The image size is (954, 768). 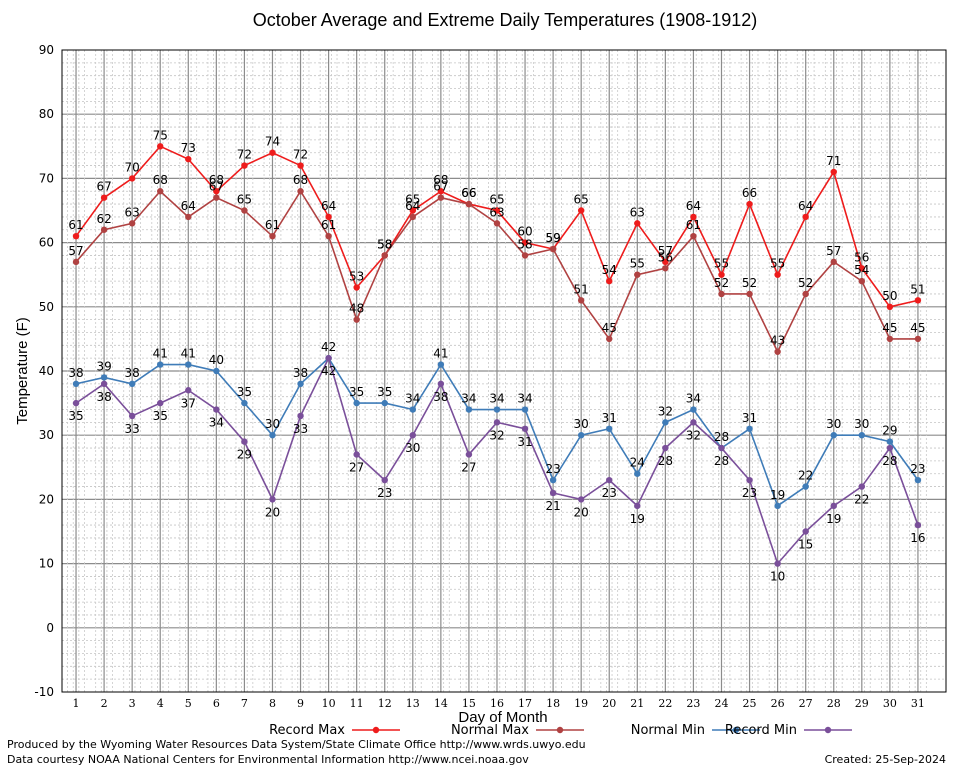 What do you see at coordinates (693, 703) in the screenshot?
I see `x-tick-label: 23` at bounding box center [693, 703].